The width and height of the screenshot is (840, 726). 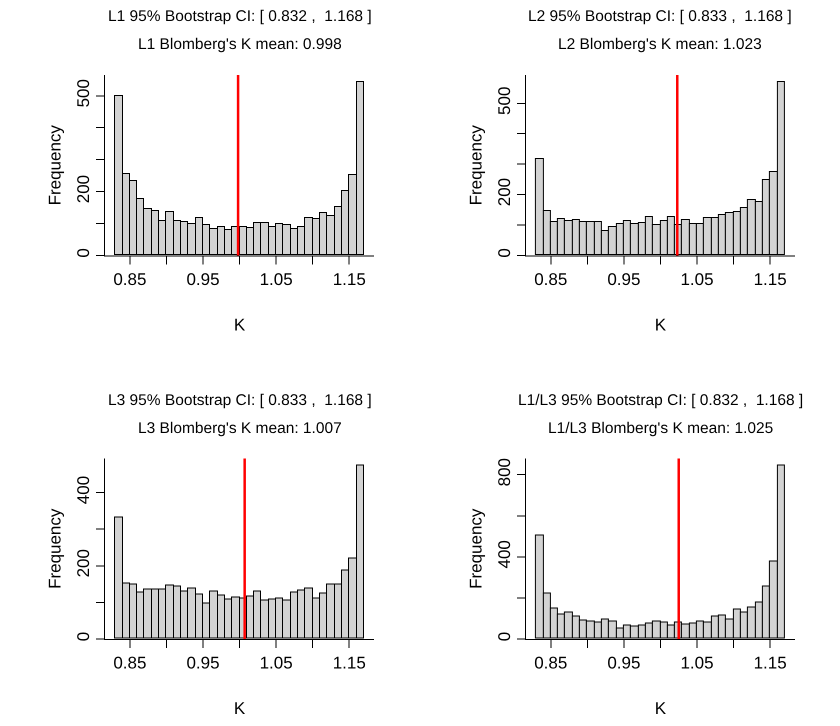 What do you see at coordinates (661, 428) in the screenshot?
I see `chart-subtitle: L1/L3 Blomberg's K mean: 1.025` at bounding box center [661, 428].